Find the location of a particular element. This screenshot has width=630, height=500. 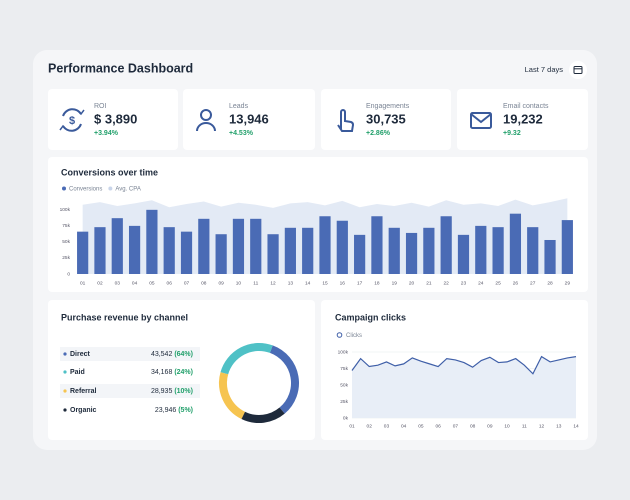

chart-title: Campaign clicks is located at coordinates (370, 317).